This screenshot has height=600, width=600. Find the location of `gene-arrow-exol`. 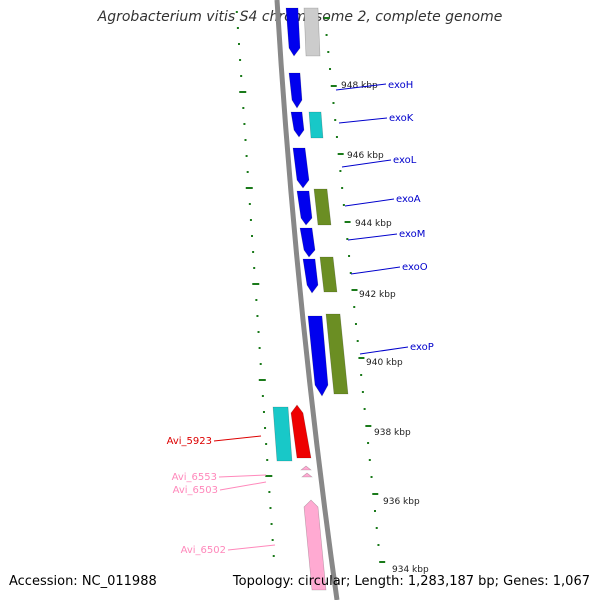

gene-arrow-exol is located at coordinates (301, 168).